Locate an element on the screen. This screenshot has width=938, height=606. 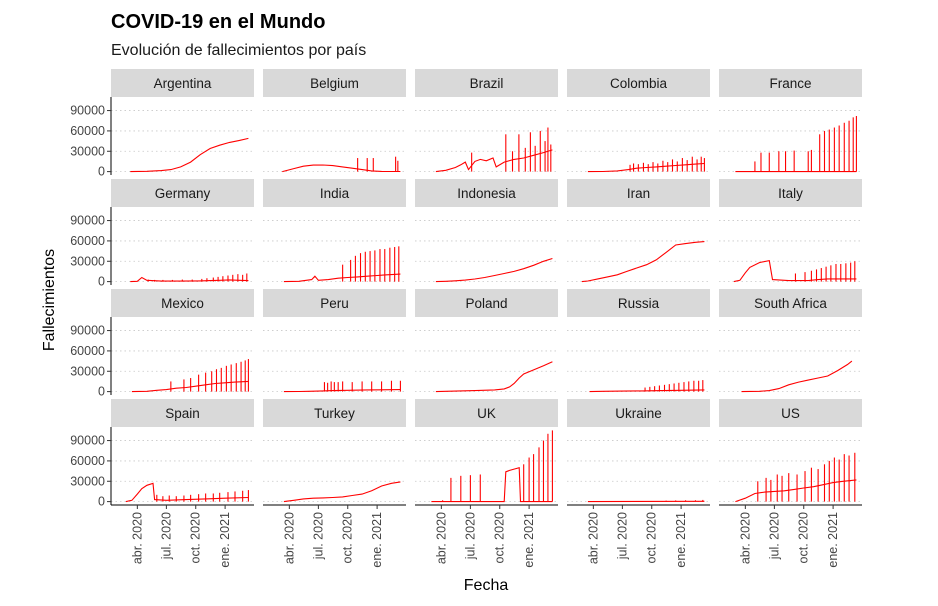
x-axis-title: Fecha is located at coordinates (486, 585).